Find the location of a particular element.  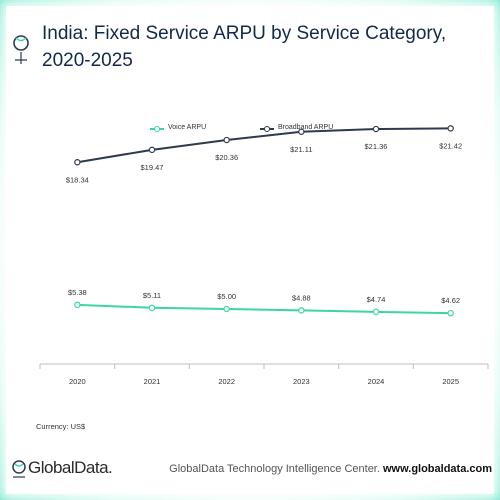

data-label: $5.00 is located at coordinates (226, 296).